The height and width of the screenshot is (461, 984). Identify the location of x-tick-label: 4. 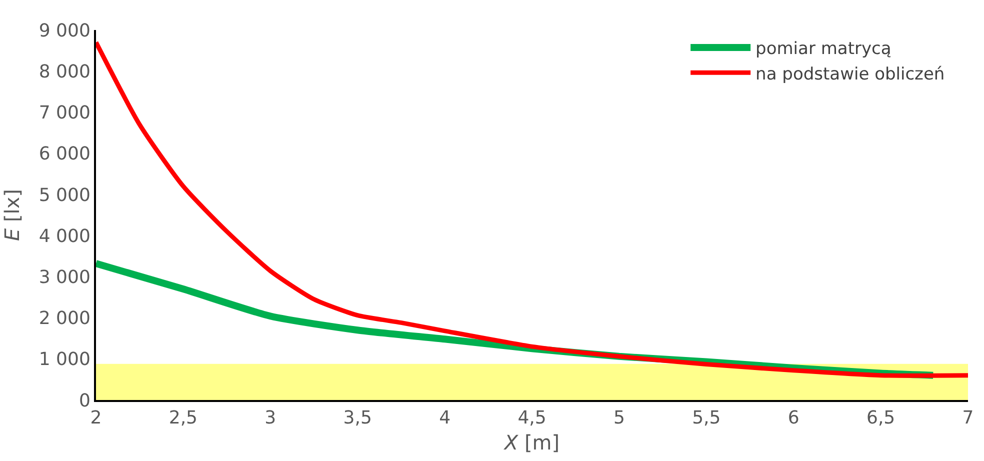
(445, 418).